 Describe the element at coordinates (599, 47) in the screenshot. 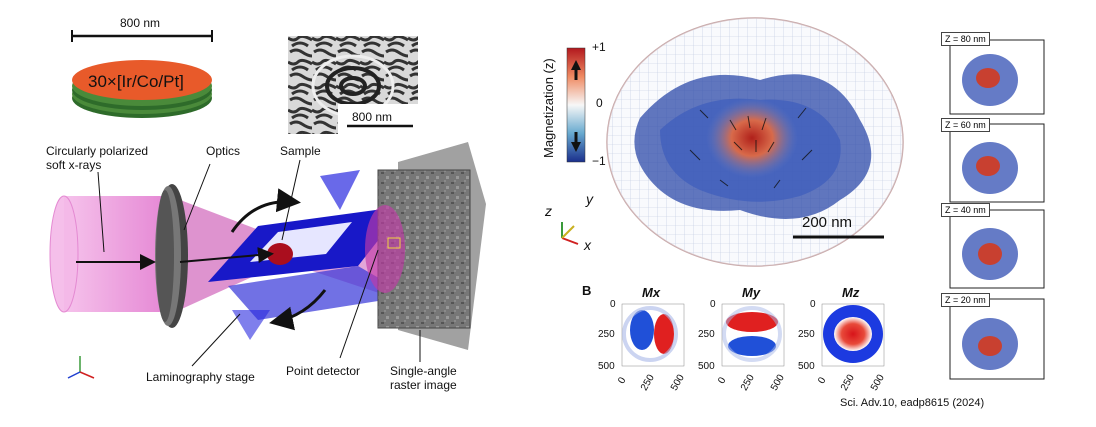

I see `colorbar-tick-top: +1` at that location.